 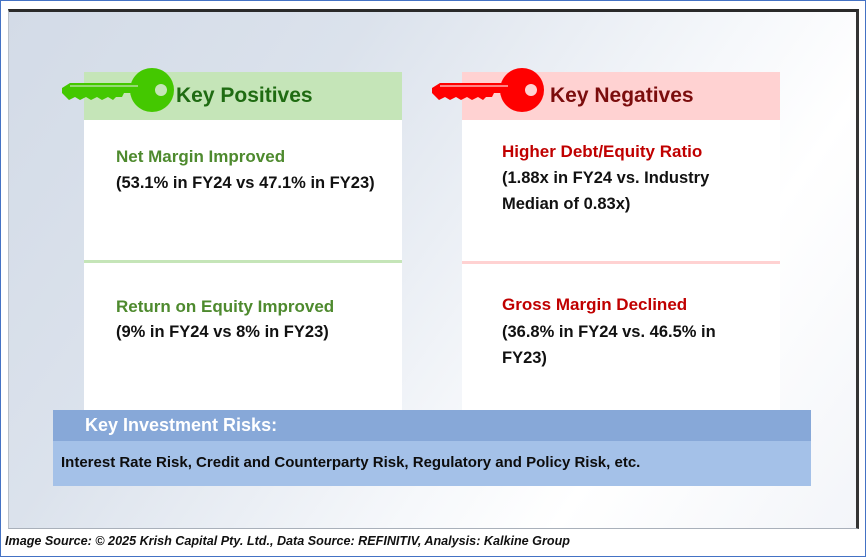 What do you see at coordinates (225, 306) in the screenshot?
I see `positive-item-title: Return on Equity Improved` at bounding box center [225, 306].